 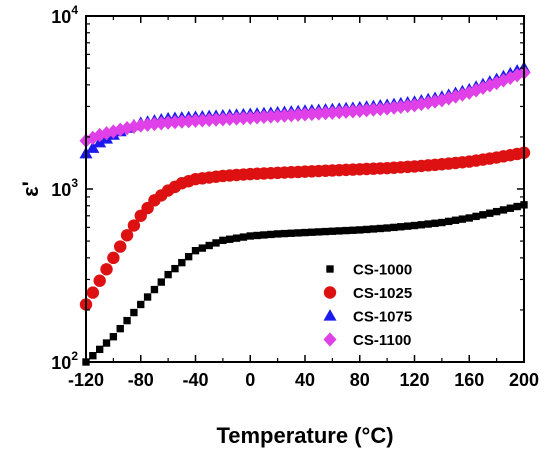 What do you see at coordinates (305, 380) in the screenshot?
I see `x-tick-label: 40` at bounding box center [305, 380].